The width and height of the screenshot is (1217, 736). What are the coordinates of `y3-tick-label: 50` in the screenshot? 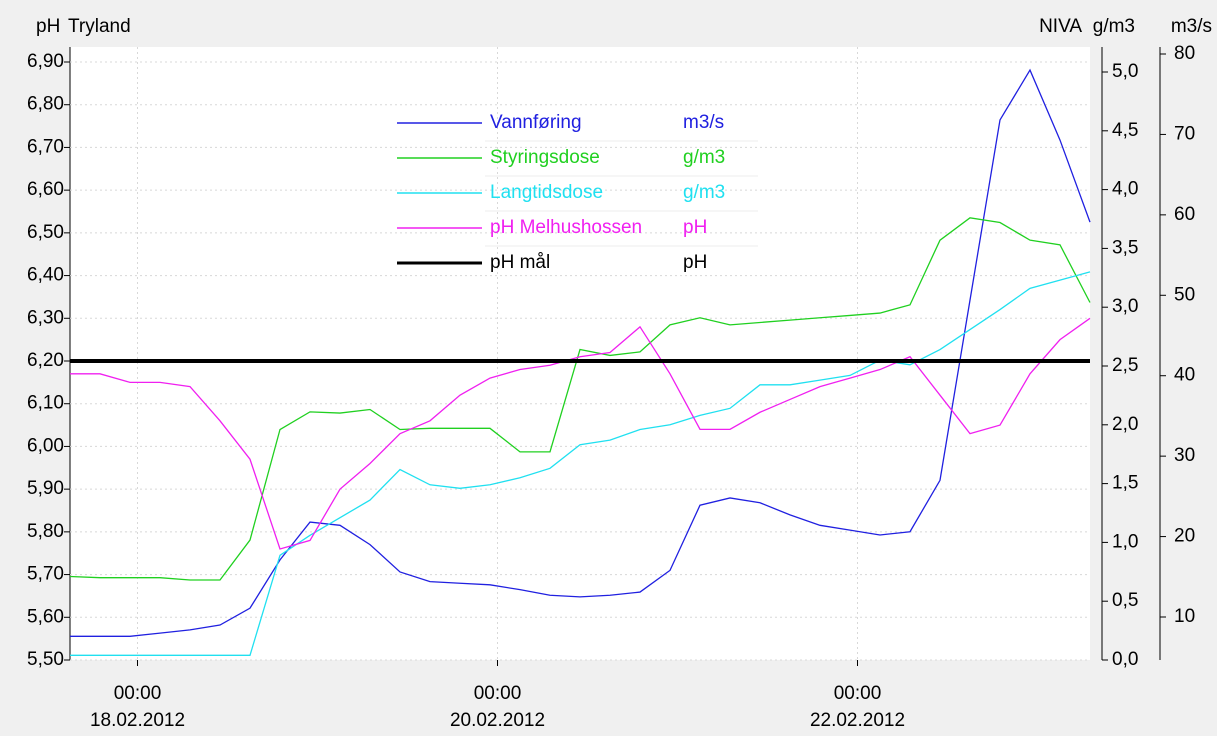 It's located at (1184, 294).